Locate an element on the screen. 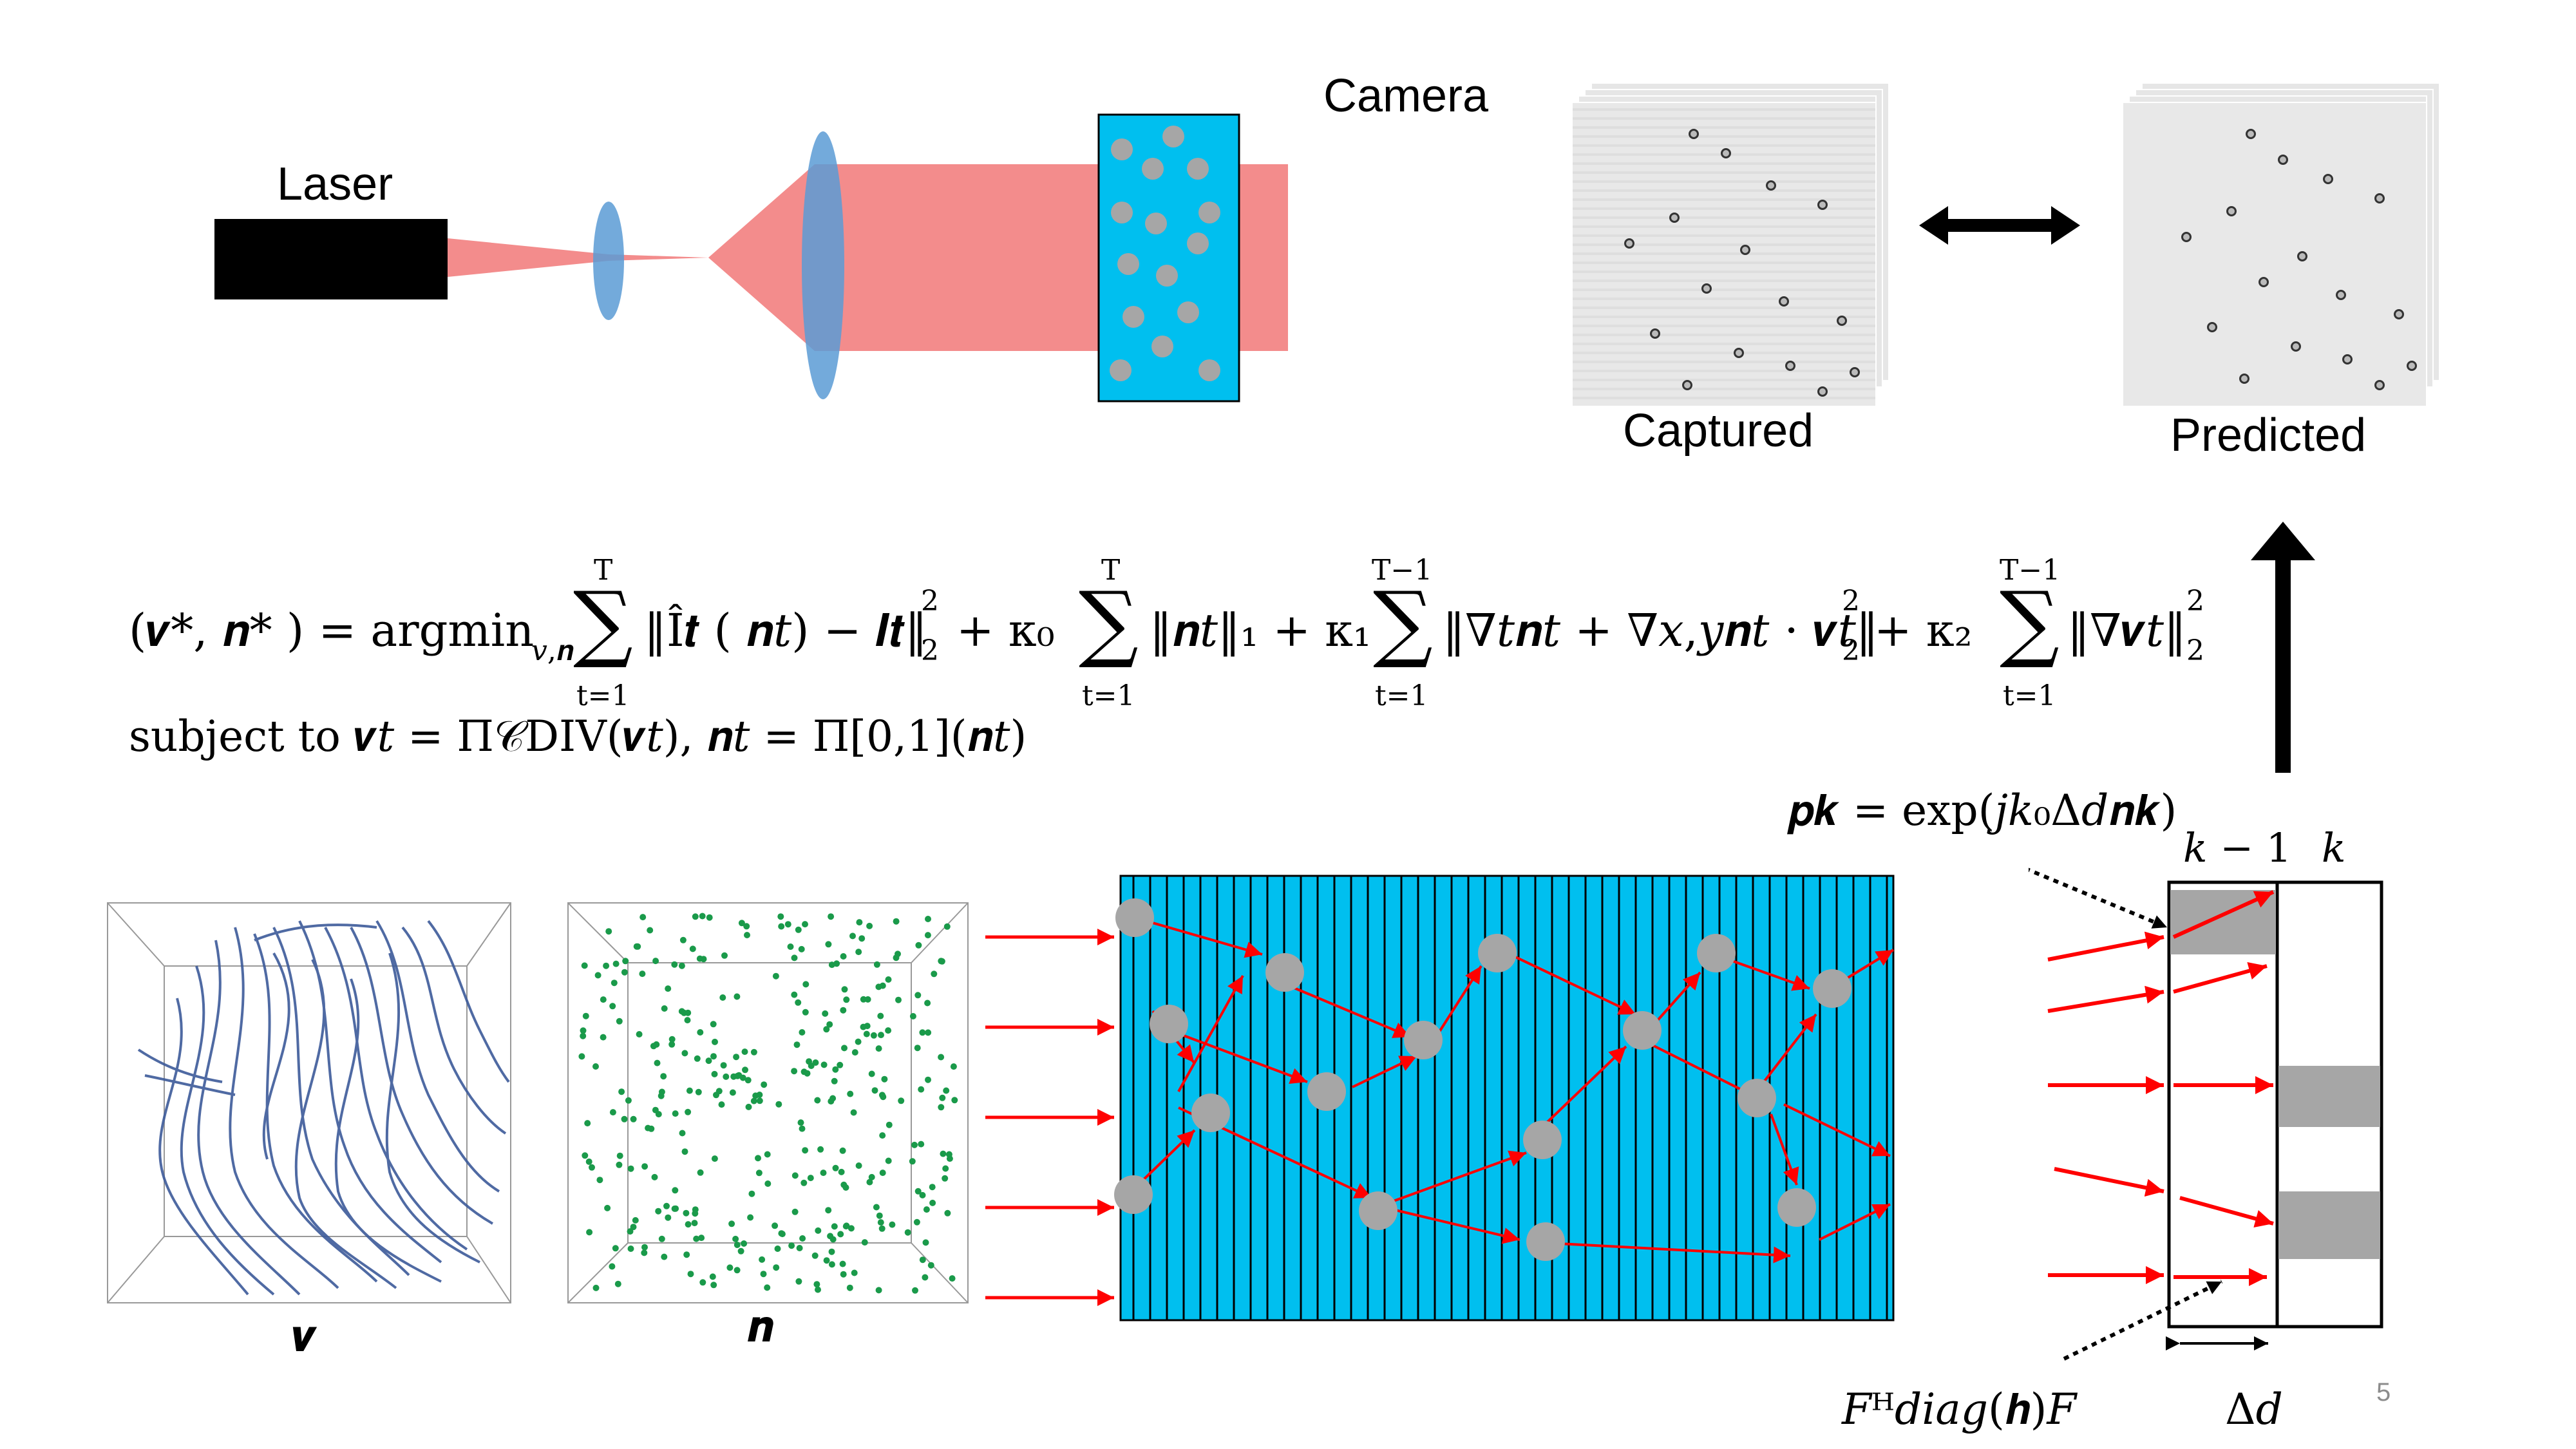 The width and height of the screenshot is (2576, 1449). lens-small is located at coordinates (608, 261).